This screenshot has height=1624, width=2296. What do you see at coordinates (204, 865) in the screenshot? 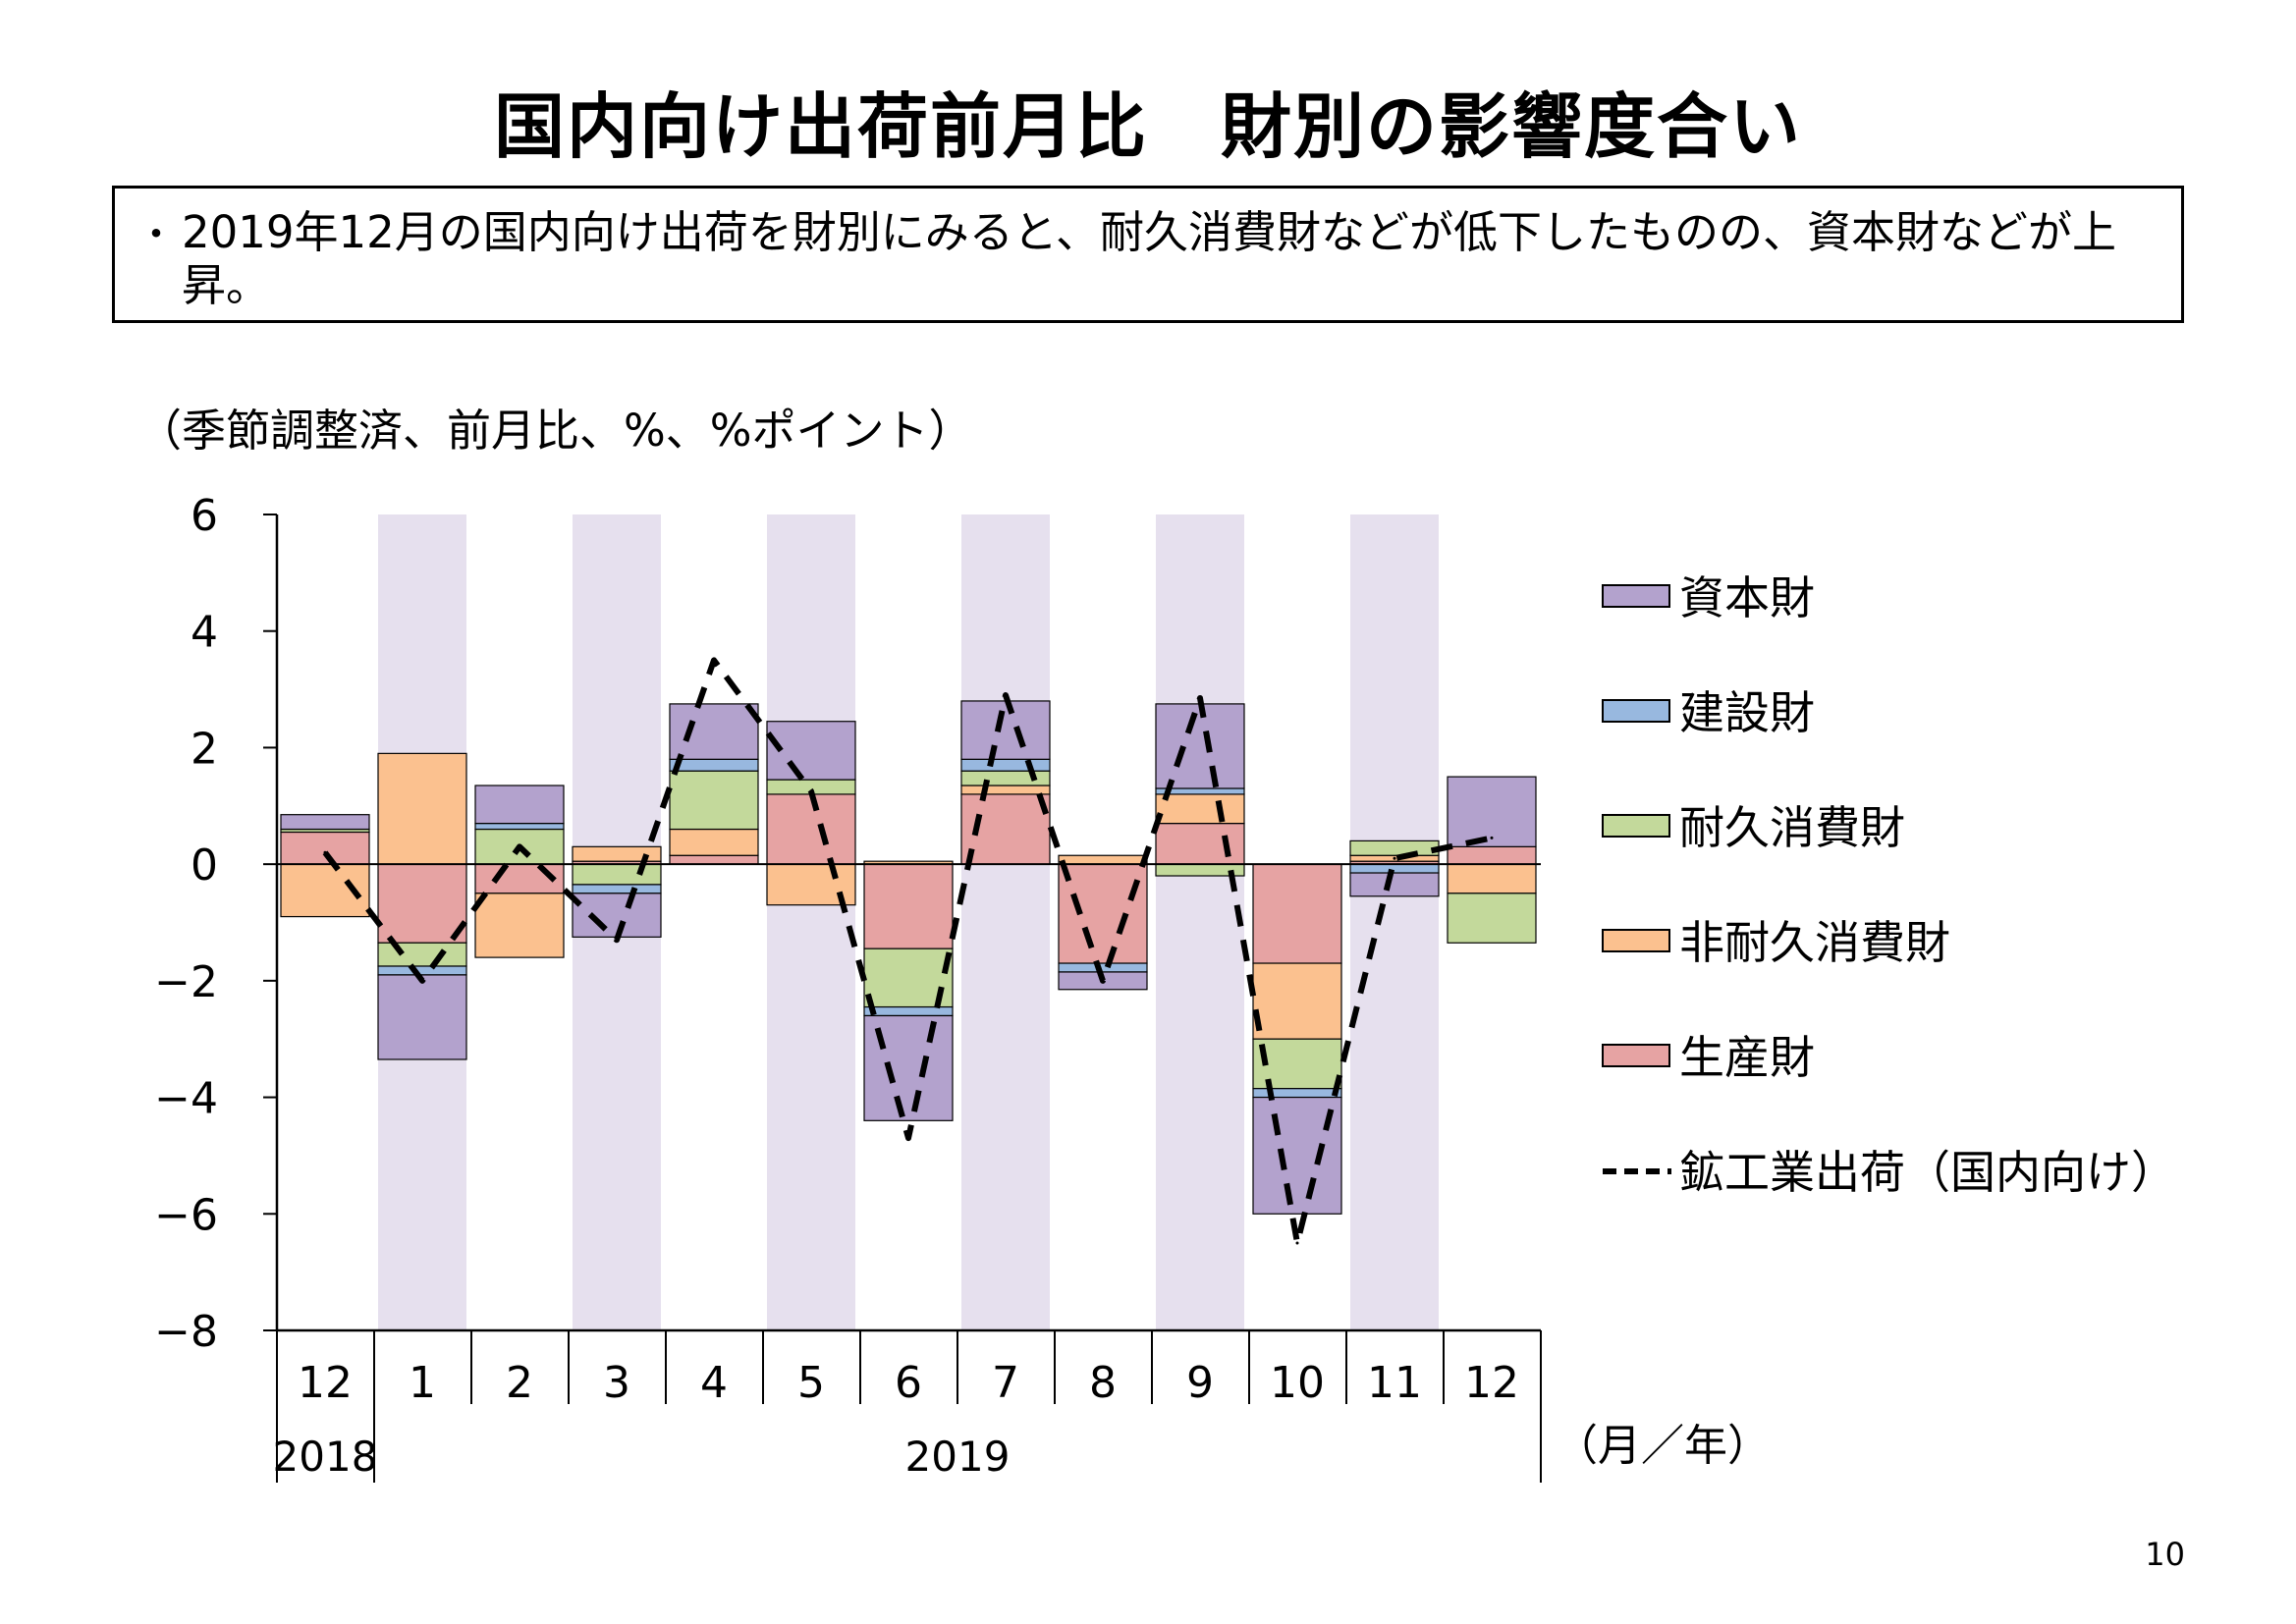
I see `y-tick-label: 0` at bounding box center [204, 865].